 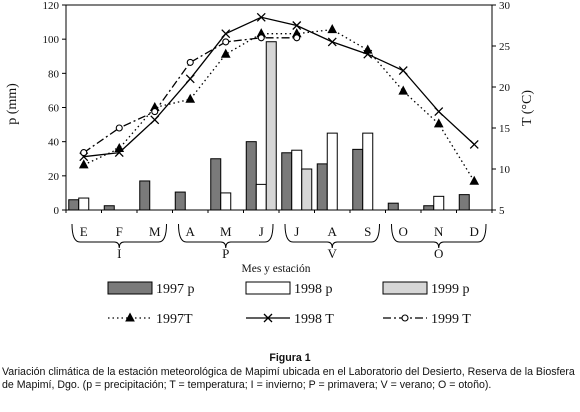 What do you see at coordinates (174, 319) in the screenshot?
I see `legend-label: 1997T` at bounding box center [174, 319].